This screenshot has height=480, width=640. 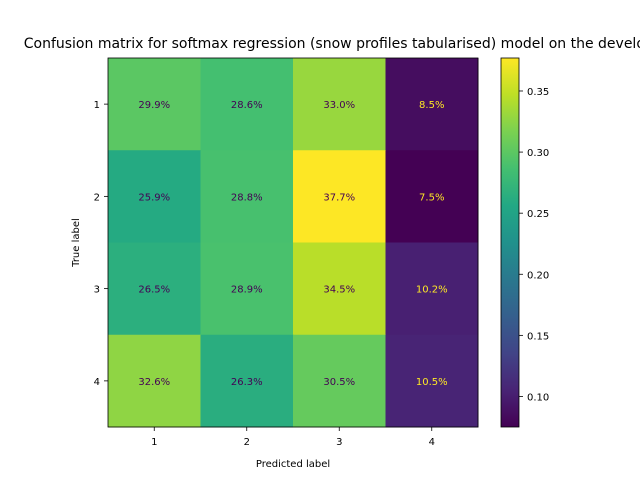 What do you see at coordinates (538, 92) in the screenshot?
I see `colorbar-tick-label: 0.35` at bounding box center [538, 92].